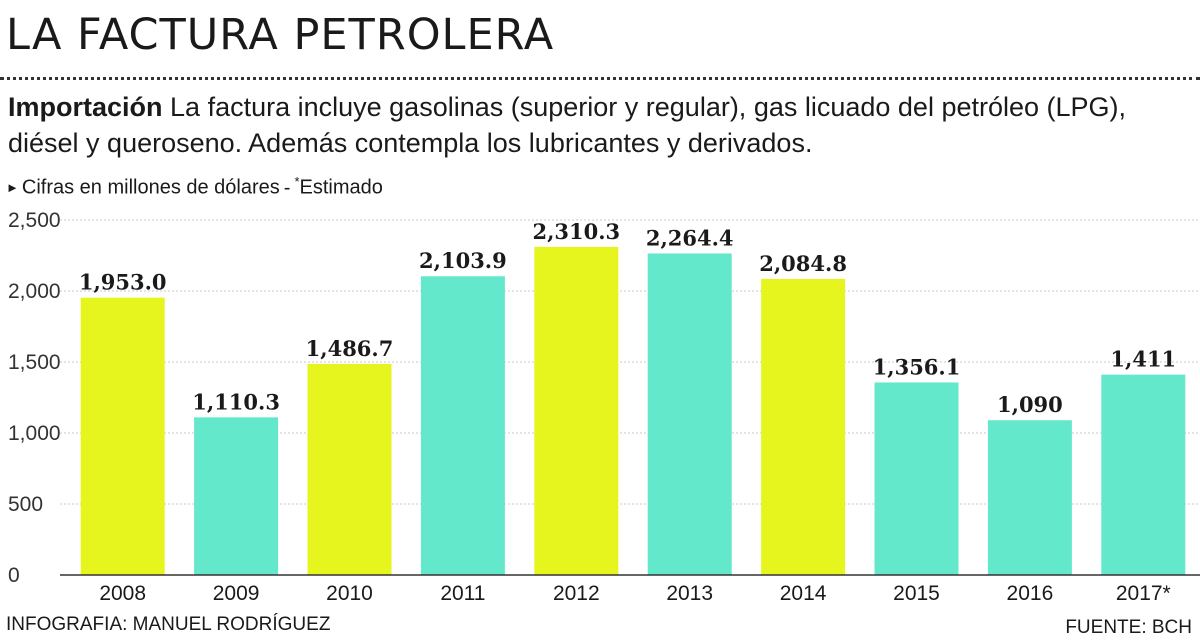 The height and width of the screenshot is (642, 1200). I want to click on x-tick-label: 2014, so click(803, 593).